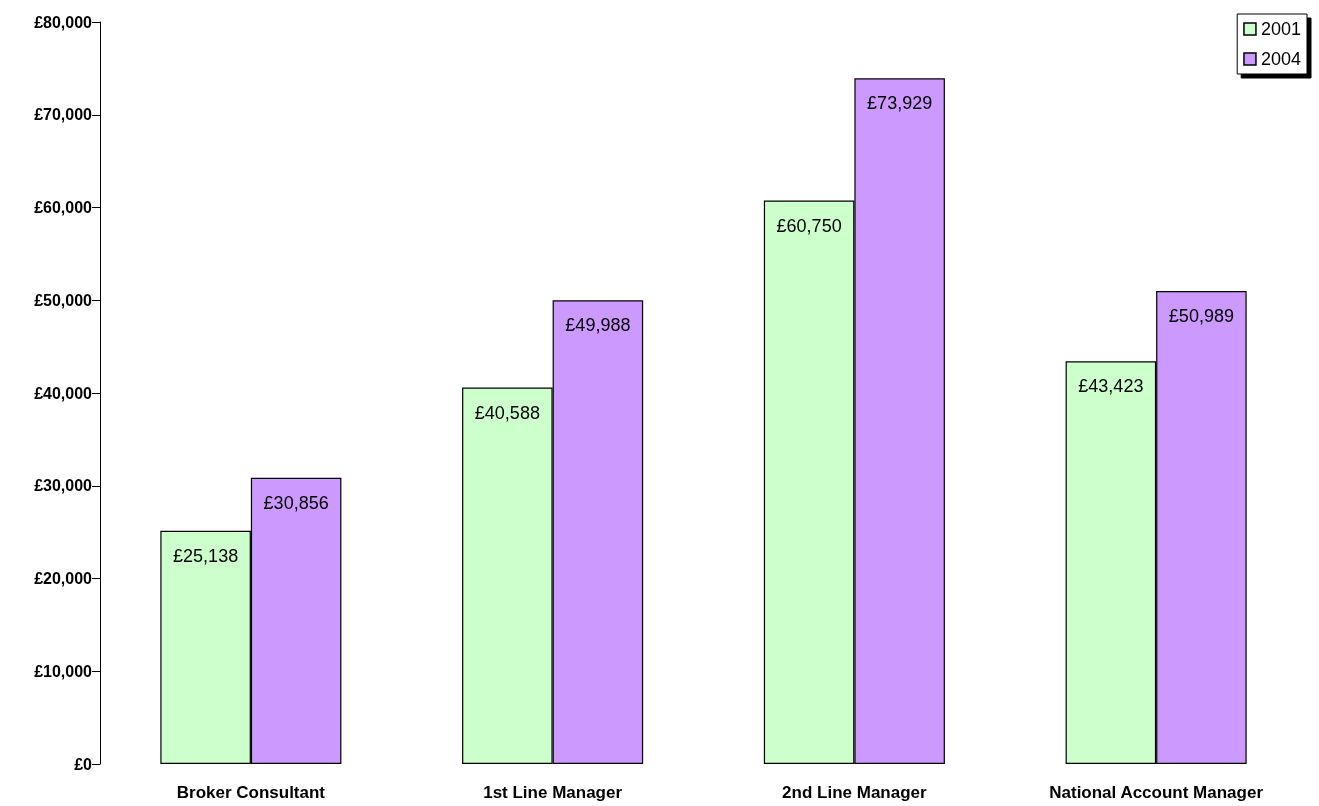 The height and width of the screenshot is (806, 1319). I want to click on data-label: £43,423, so click(1111, 386).